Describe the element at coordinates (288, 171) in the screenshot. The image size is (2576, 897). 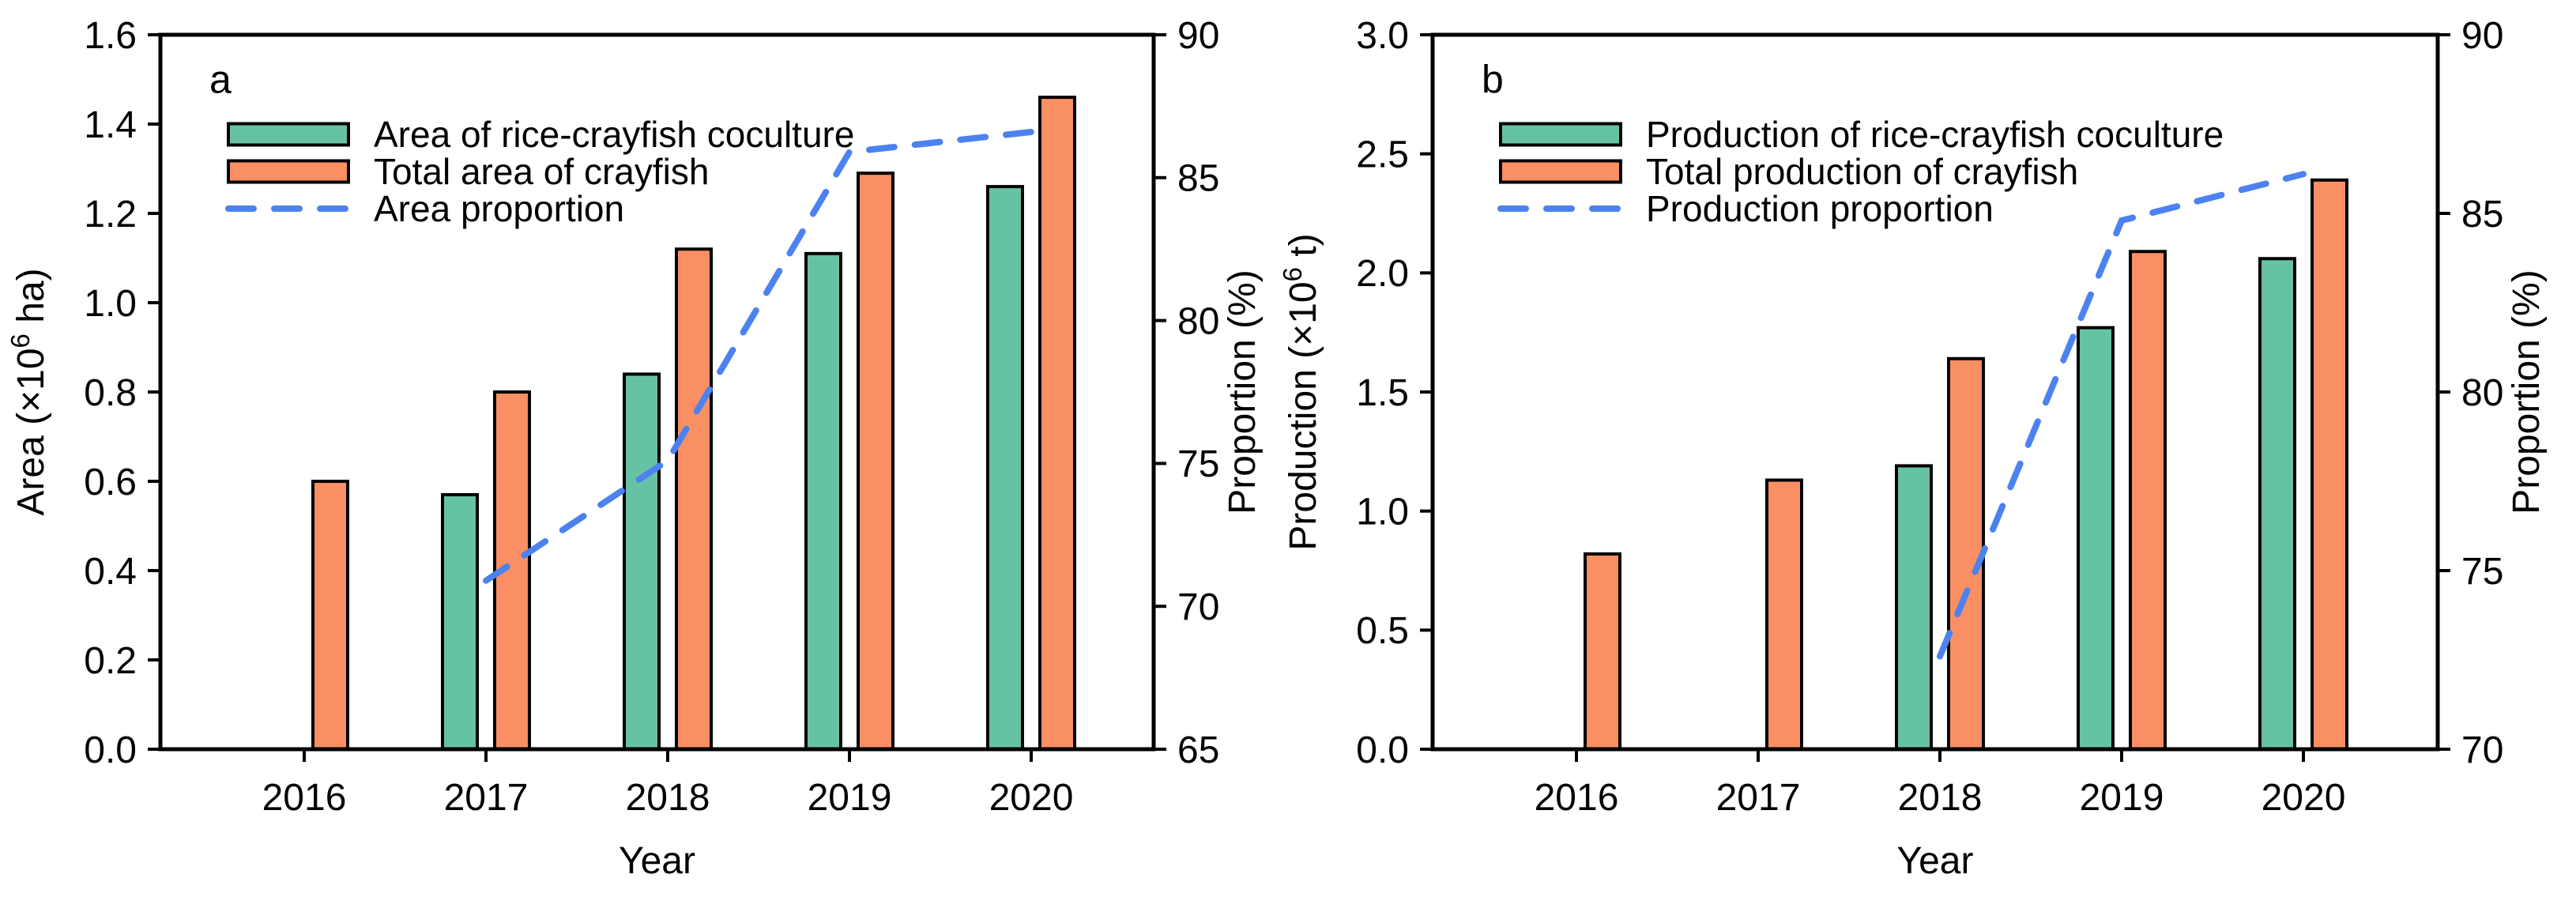
I see `legend-swatch-total-a` at that location.